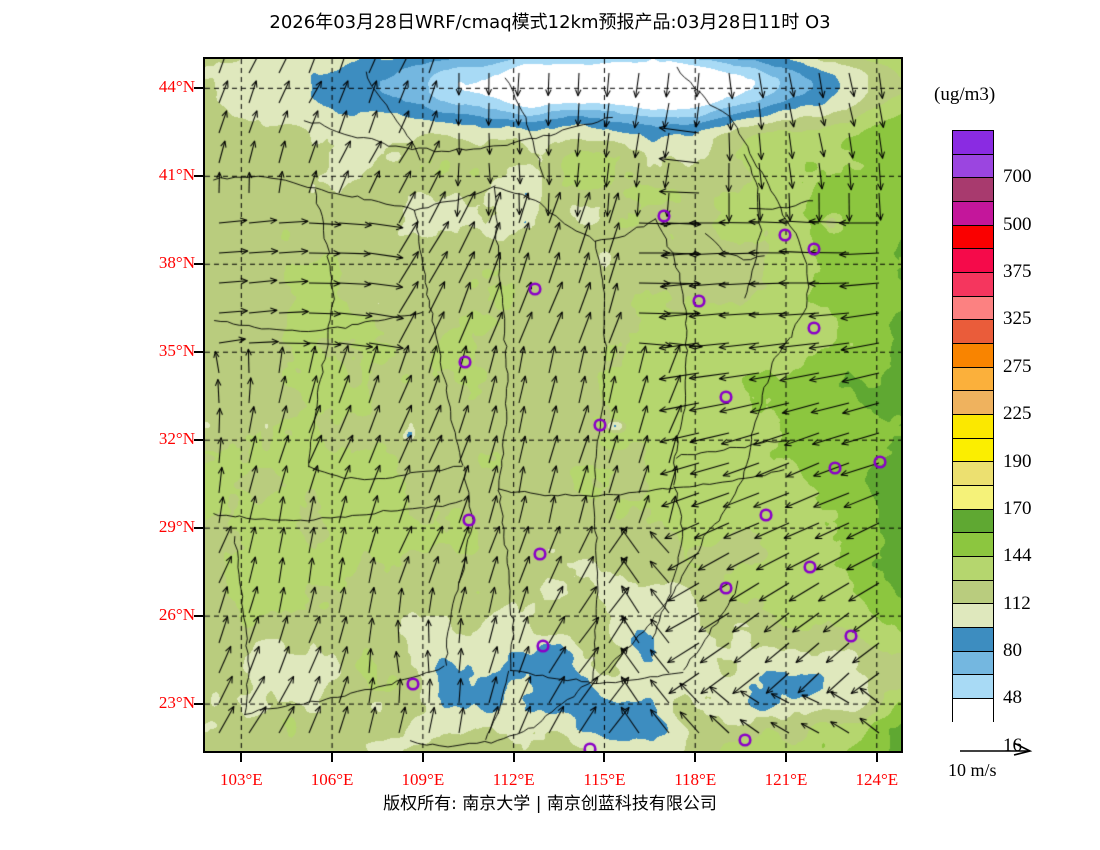 The height and width of the screenshot is (850, 1100). What do you see at coordinates (996, 749) in the screenshot?
I see `arrow-right-icon` at bounding box center [996, 749].